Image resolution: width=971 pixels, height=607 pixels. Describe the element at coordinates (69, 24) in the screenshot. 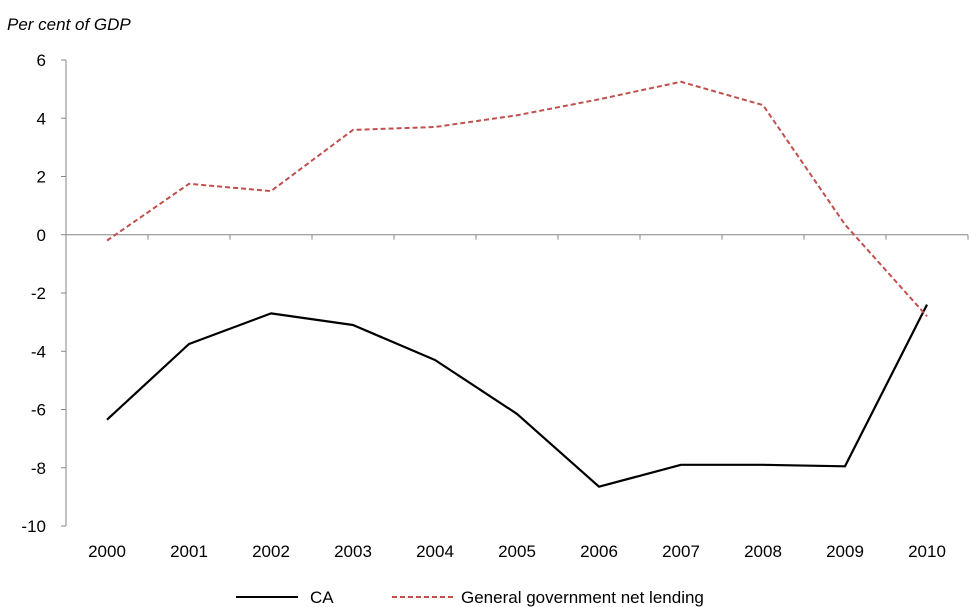

I see `y-axis-unit-label: Per cent of GDP` at that location.